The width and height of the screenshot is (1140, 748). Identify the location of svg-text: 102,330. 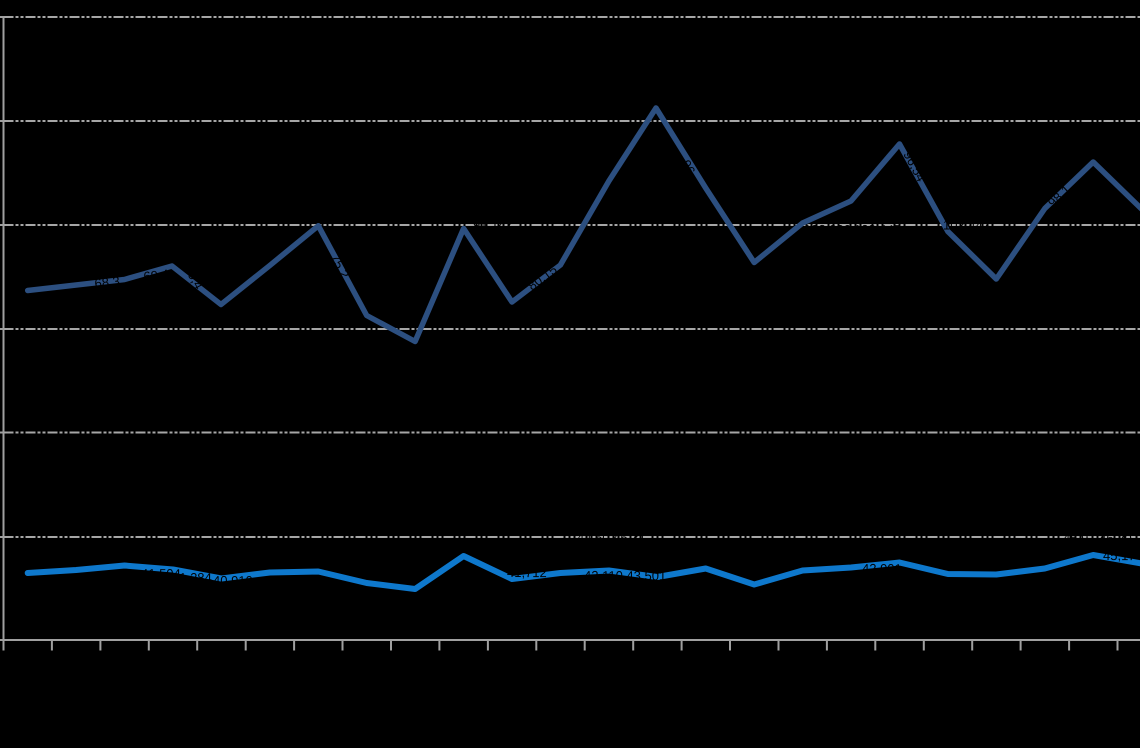
(827, 229).